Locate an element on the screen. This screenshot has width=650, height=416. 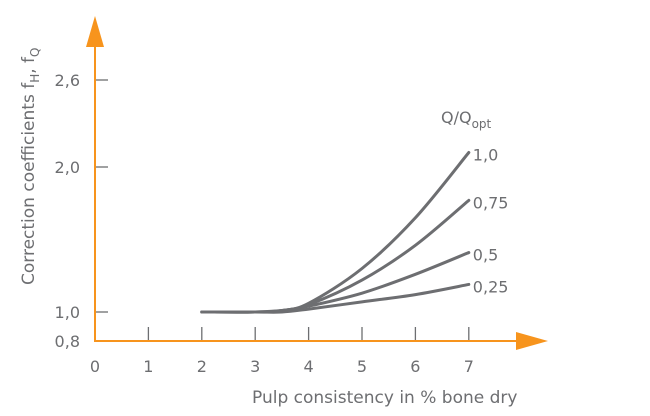
x-tick-label: 2 is located at coordinates (202, 366).